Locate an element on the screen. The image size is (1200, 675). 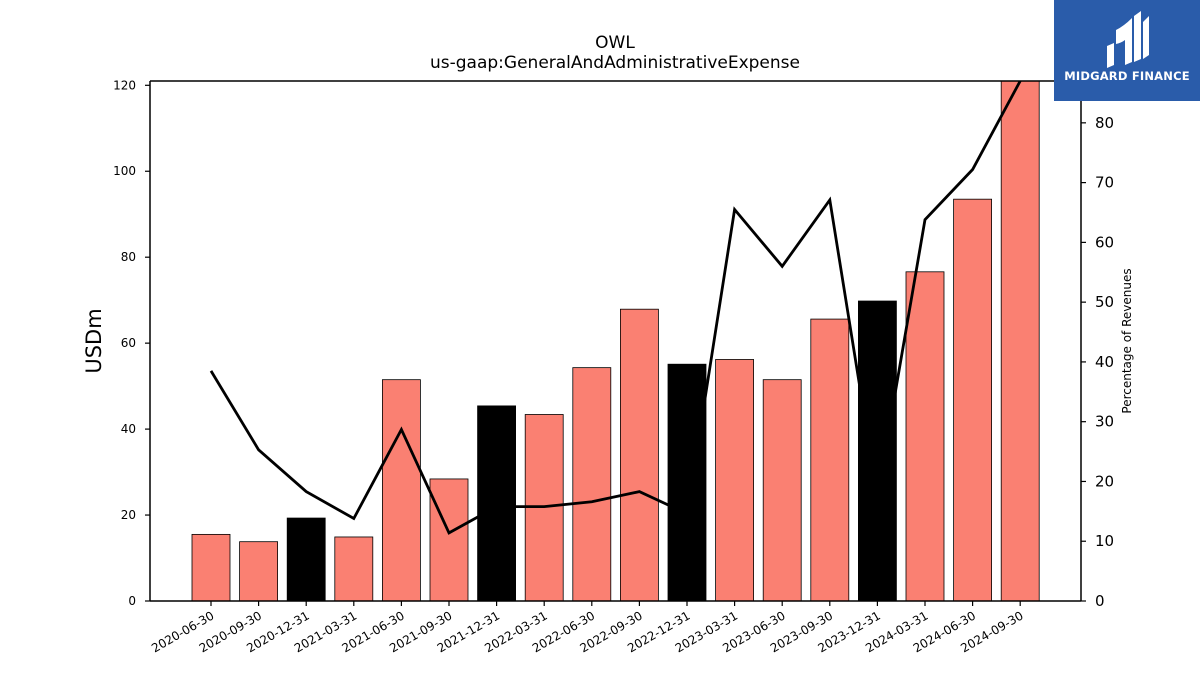
y-tick-label-left: 20 is located at coordinates (128, 515).